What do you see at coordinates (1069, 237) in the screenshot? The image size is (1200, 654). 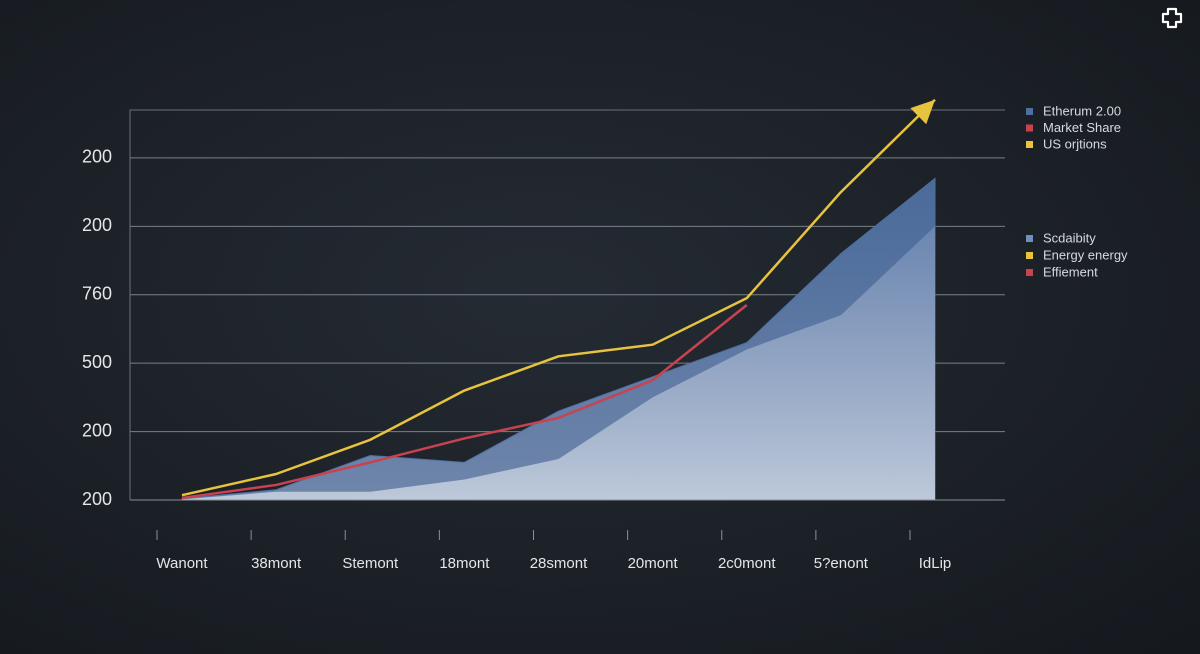 I see `legend-label: Scdaibity` at bounding box center [1069, 237].